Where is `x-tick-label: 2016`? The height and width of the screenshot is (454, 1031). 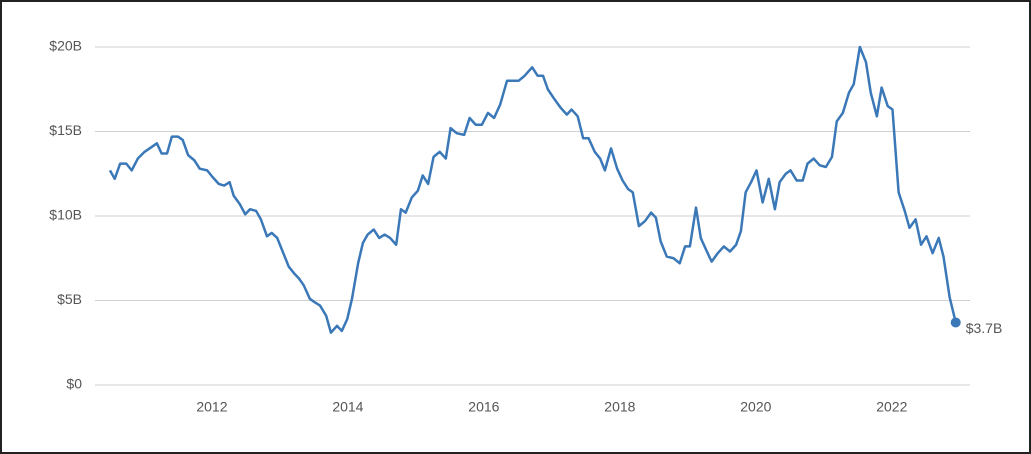 x-tick-label: 2016 is located at coordinates (483, 407).